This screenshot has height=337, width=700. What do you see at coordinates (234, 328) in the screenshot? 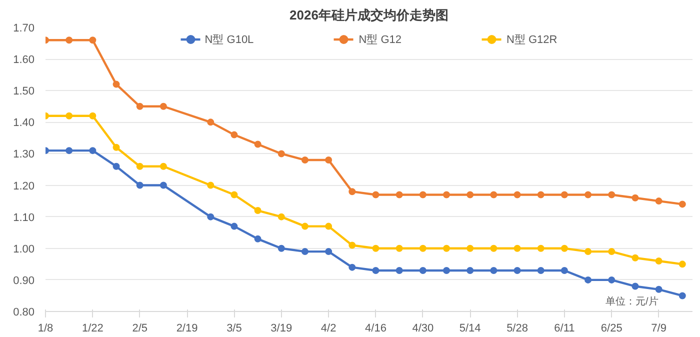
I see `x-tick-label: 3/5` at bounding box center [234, 328].